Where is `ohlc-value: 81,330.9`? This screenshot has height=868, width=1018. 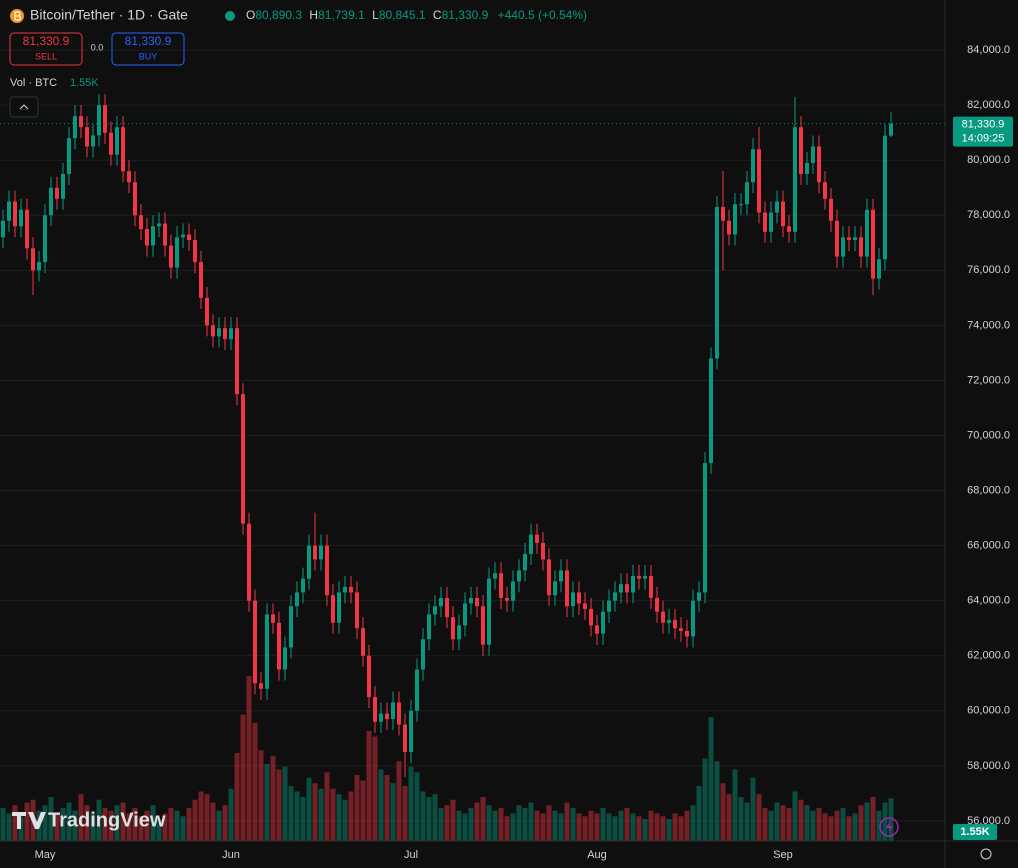
ohlc-value: 81,330.9 is located at coordinates (465, 15).